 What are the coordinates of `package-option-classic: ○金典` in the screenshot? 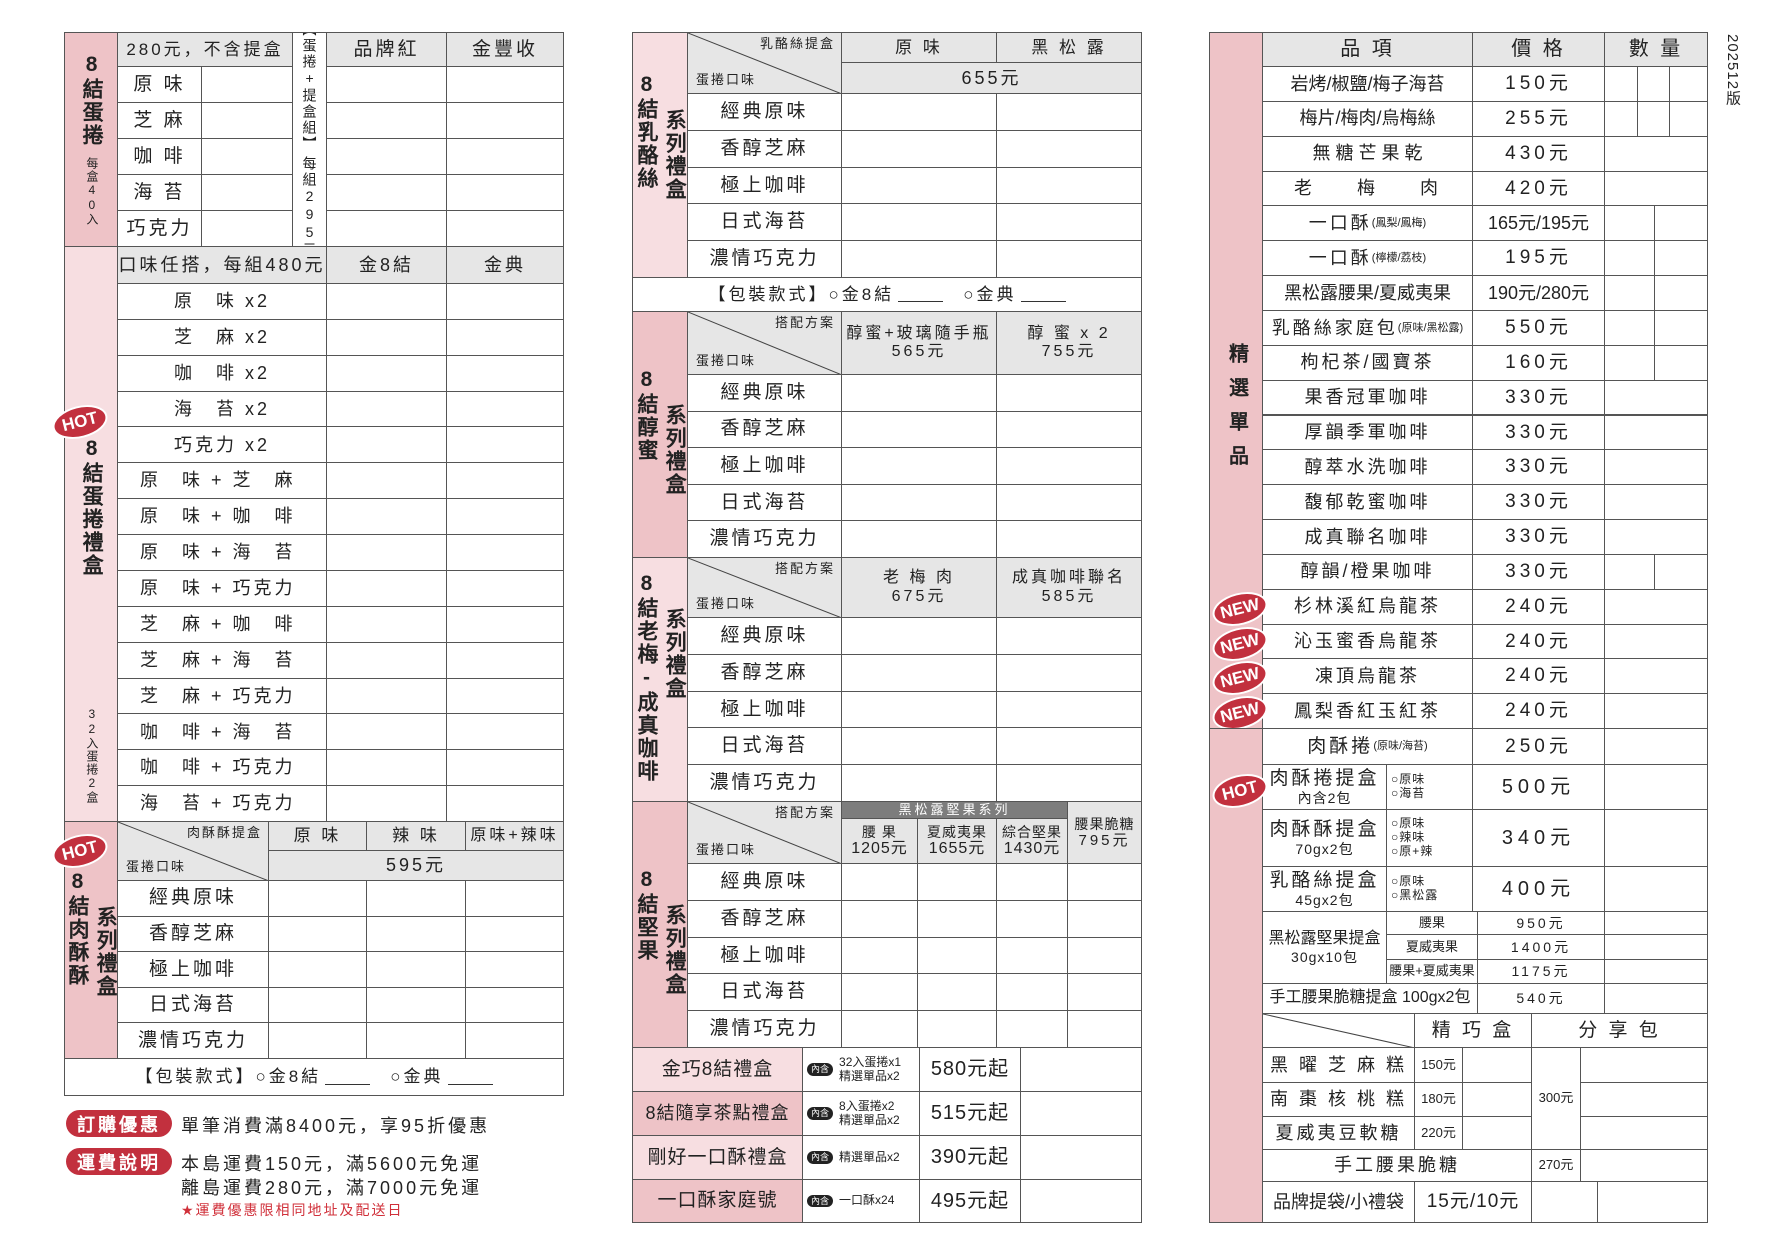 It's located at (990, 294).